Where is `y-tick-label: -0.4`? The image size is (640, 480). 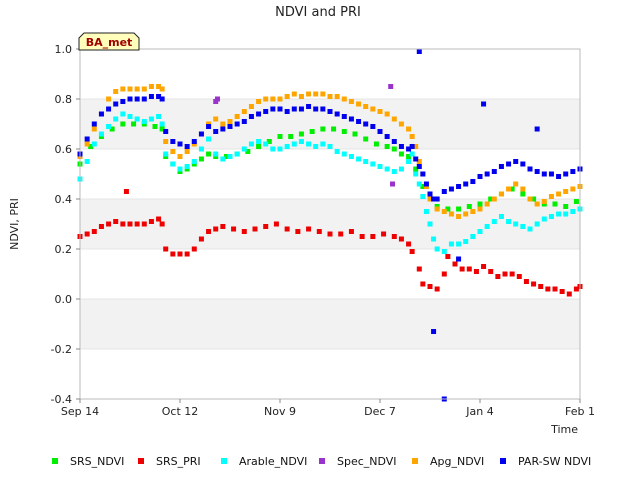 y-tick-label: -0.4 is located at coordinates (61, 399).